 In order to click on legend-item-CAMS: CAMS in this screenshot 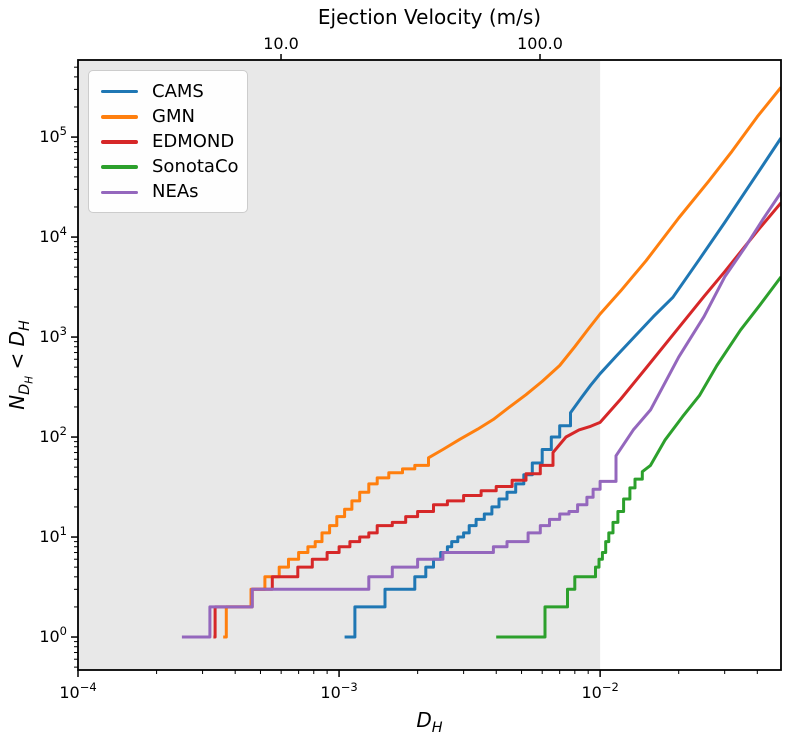, I will do `click(169, 91)`.